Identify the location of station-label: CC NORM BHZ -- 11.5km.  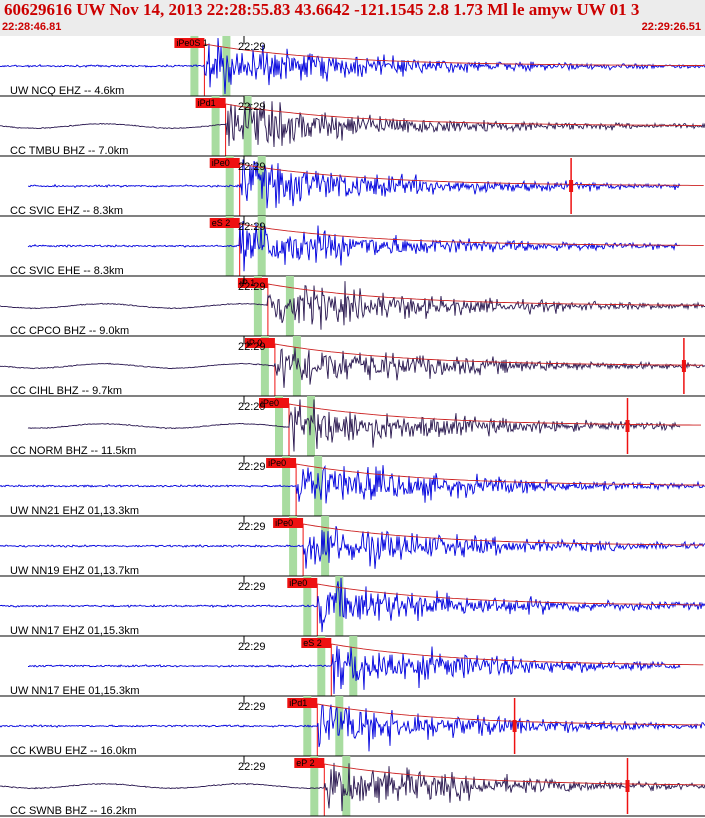
(73, 451).